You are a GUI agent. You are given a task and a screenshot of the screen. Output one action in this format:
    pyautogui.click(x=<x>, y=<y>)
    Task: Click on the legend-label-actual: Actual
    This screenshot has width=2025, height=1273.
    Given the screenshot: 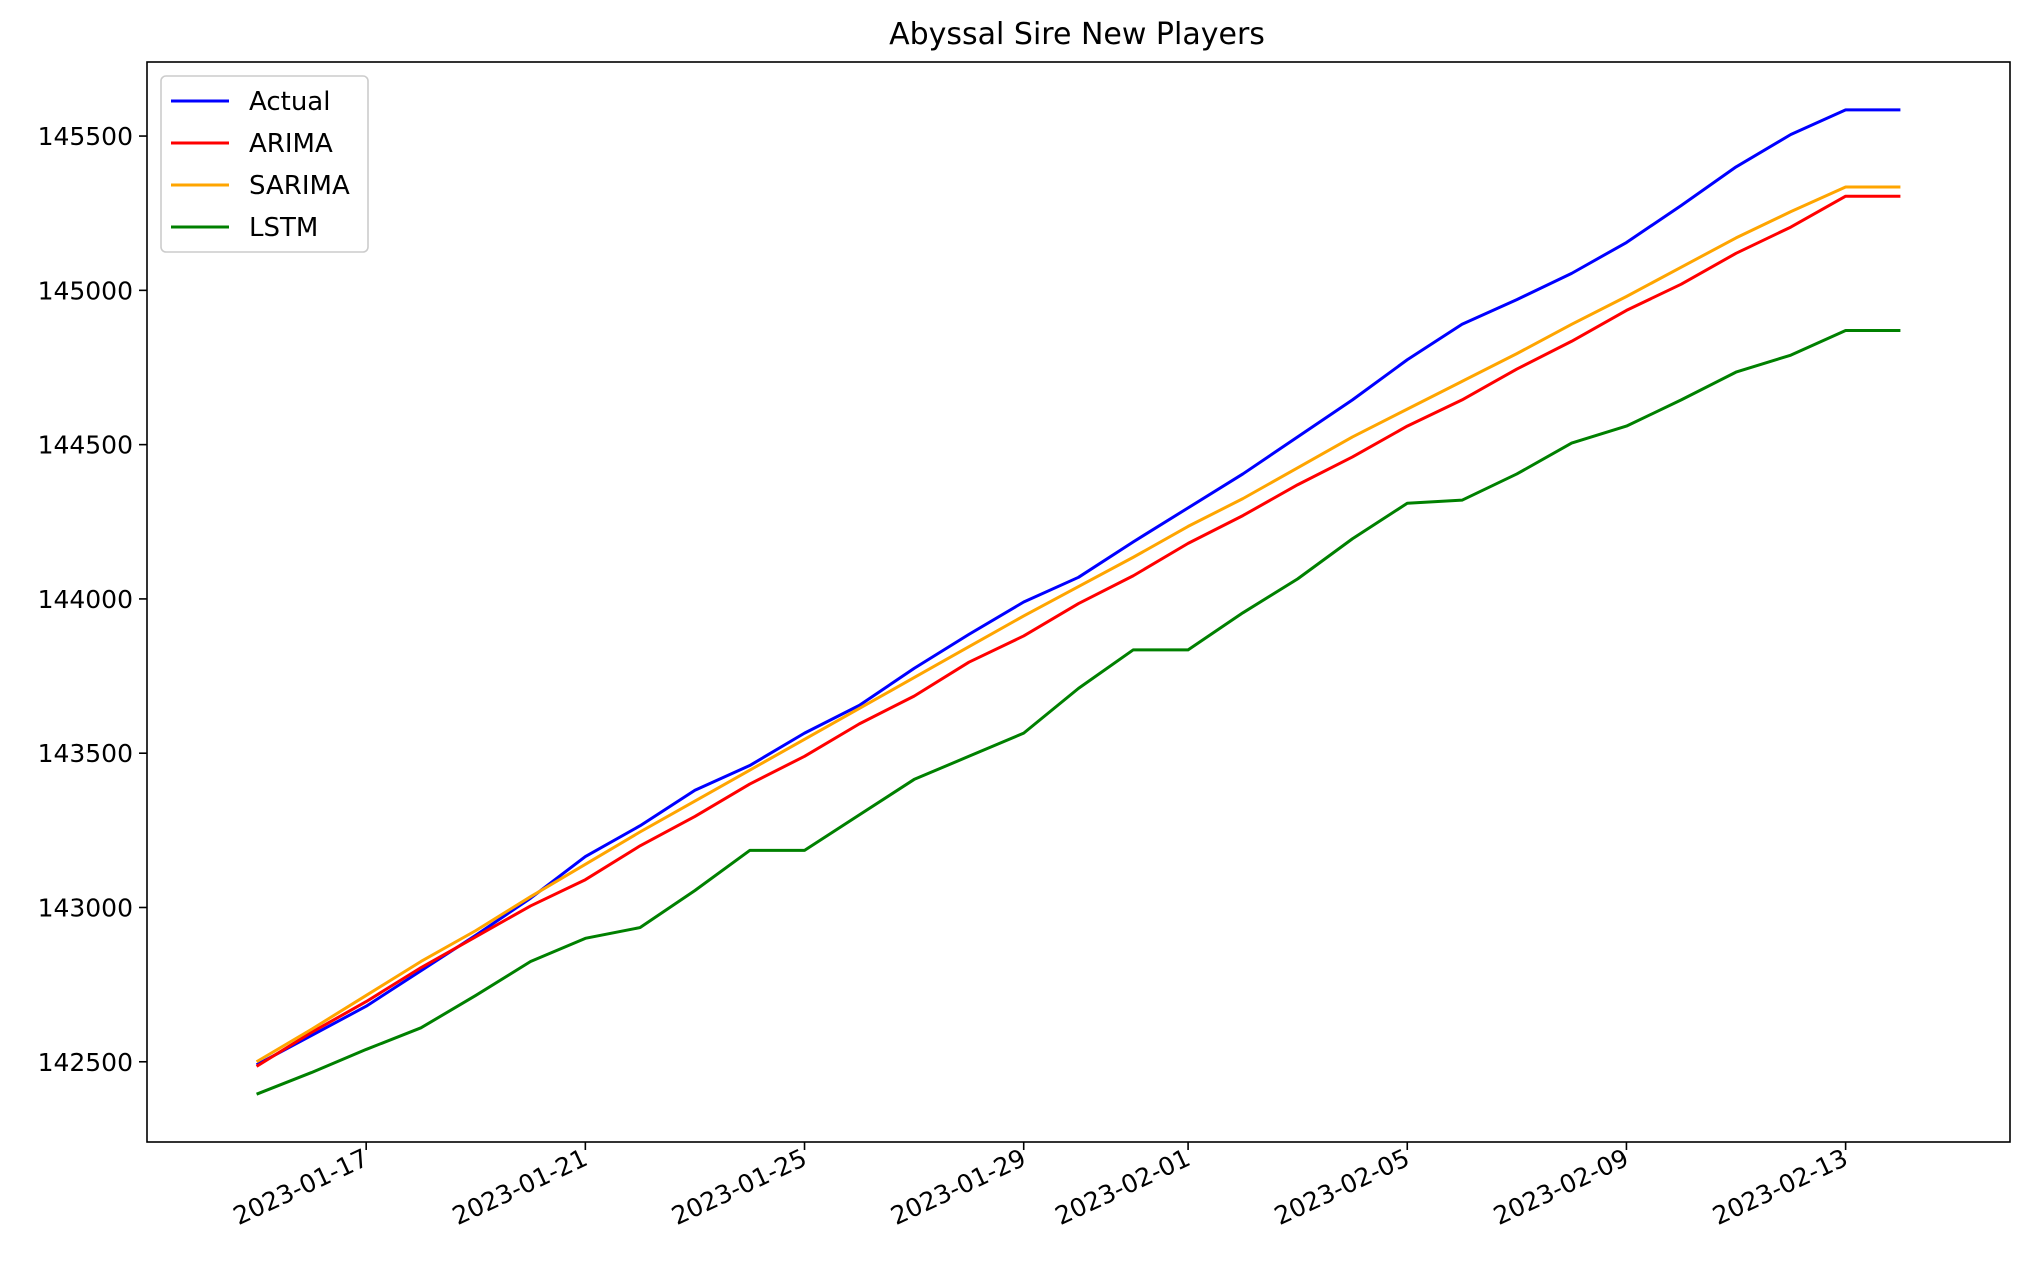 What is the action you would take?
    pyautogui.click(x=289, y=102)
    